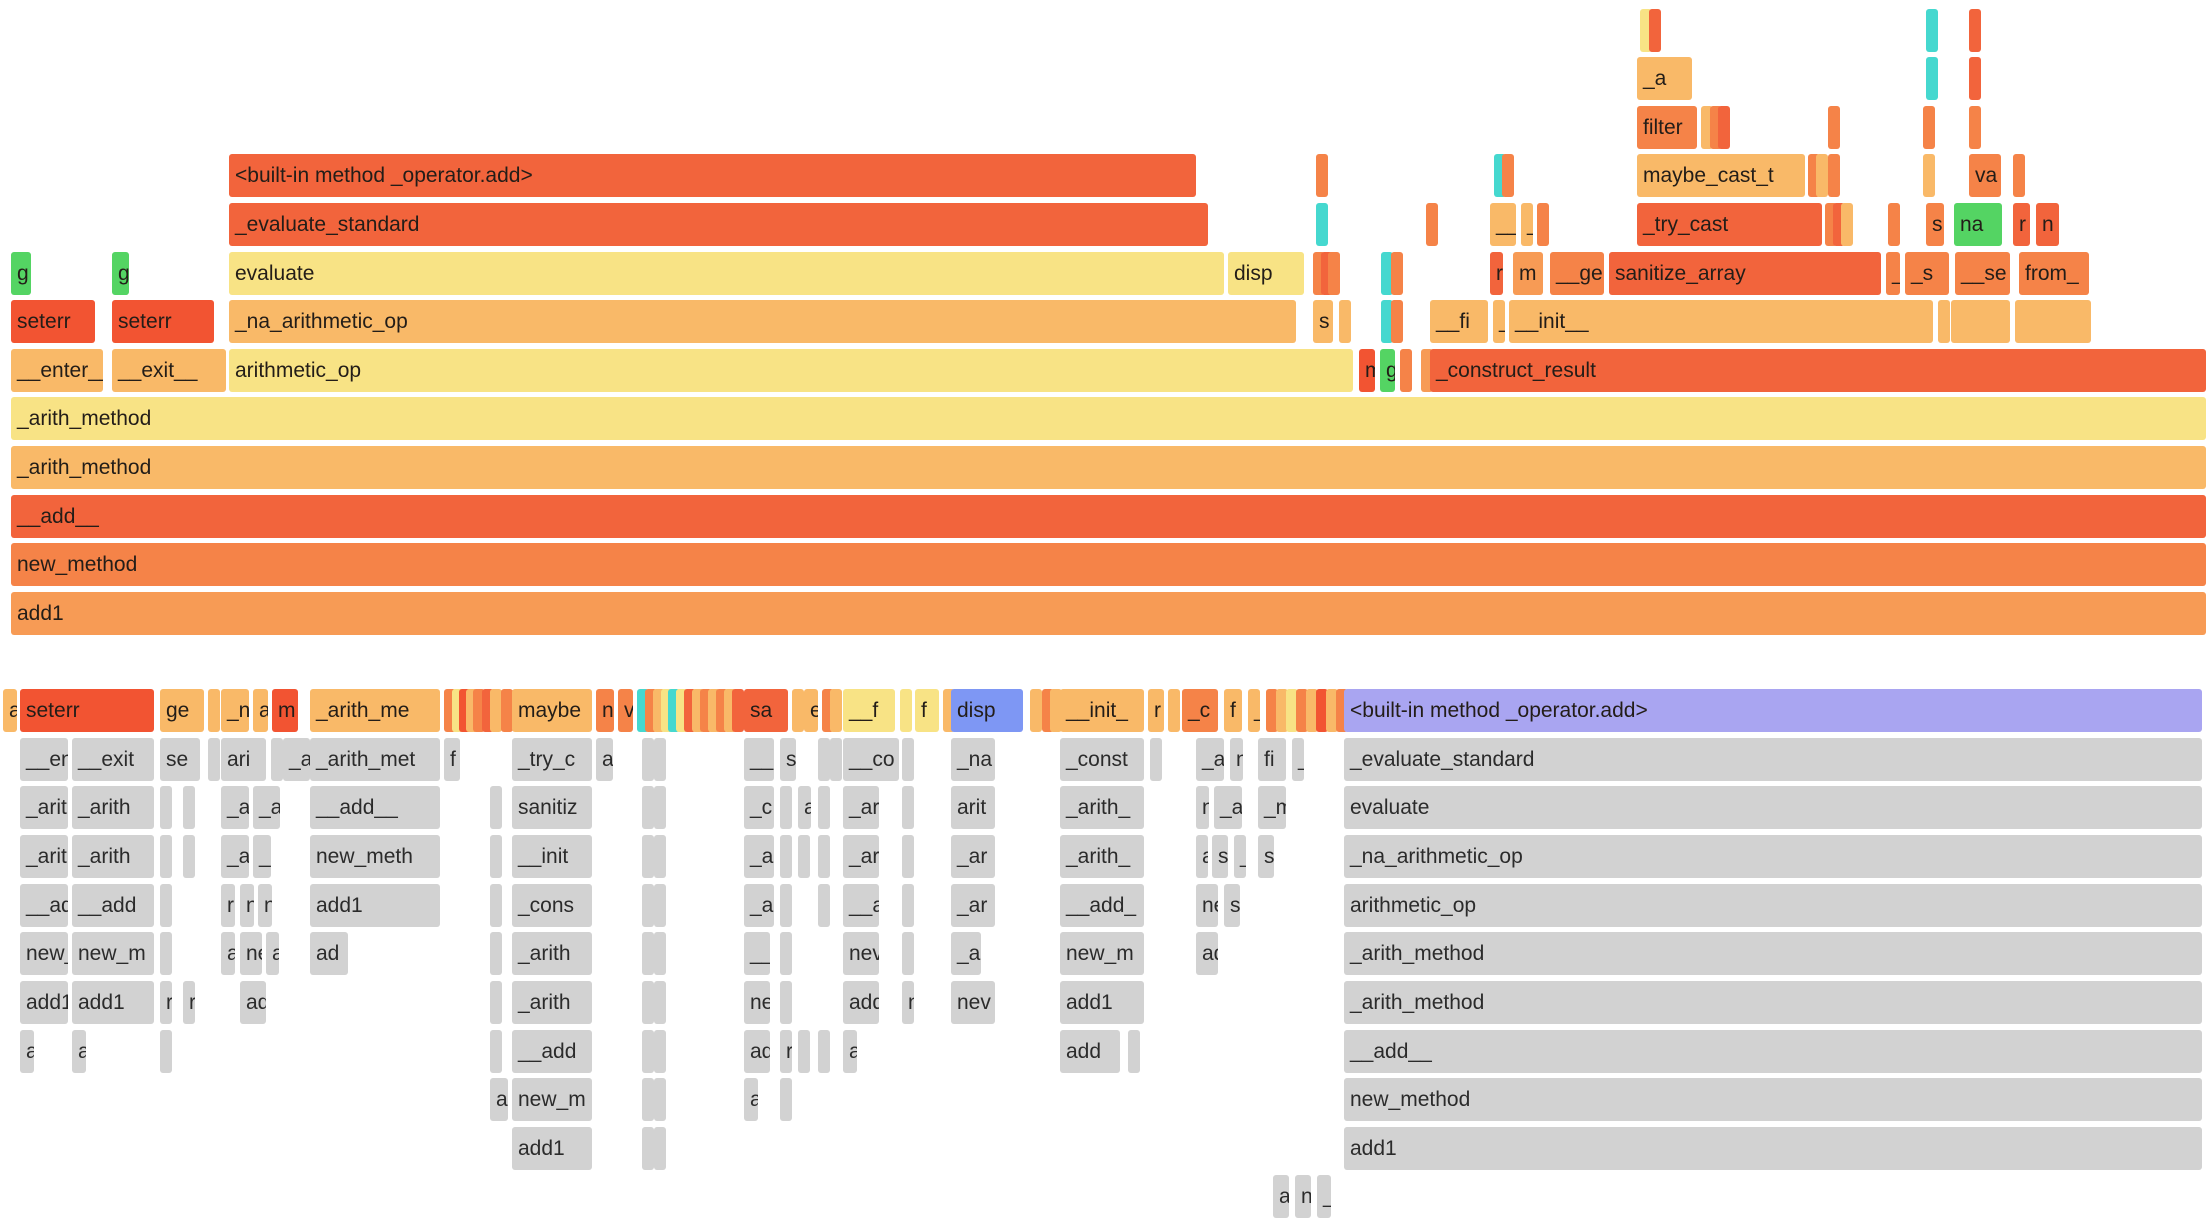  What do you see at coordinates (552, 1002) in the screenshot?
I see `frame-arith: _arith` at bounding box center [552, 1002].